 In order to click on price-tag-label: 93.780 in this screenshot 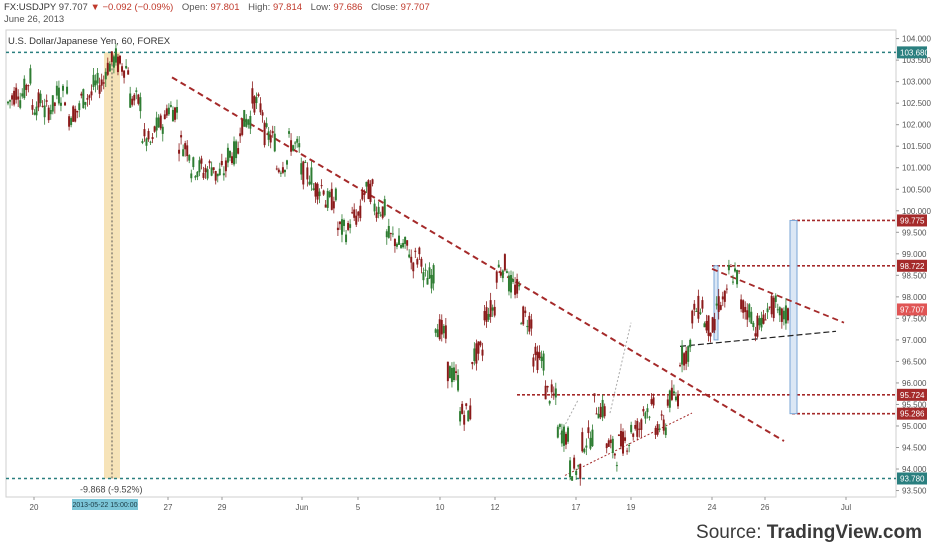, I will do `click(912, 478)`.